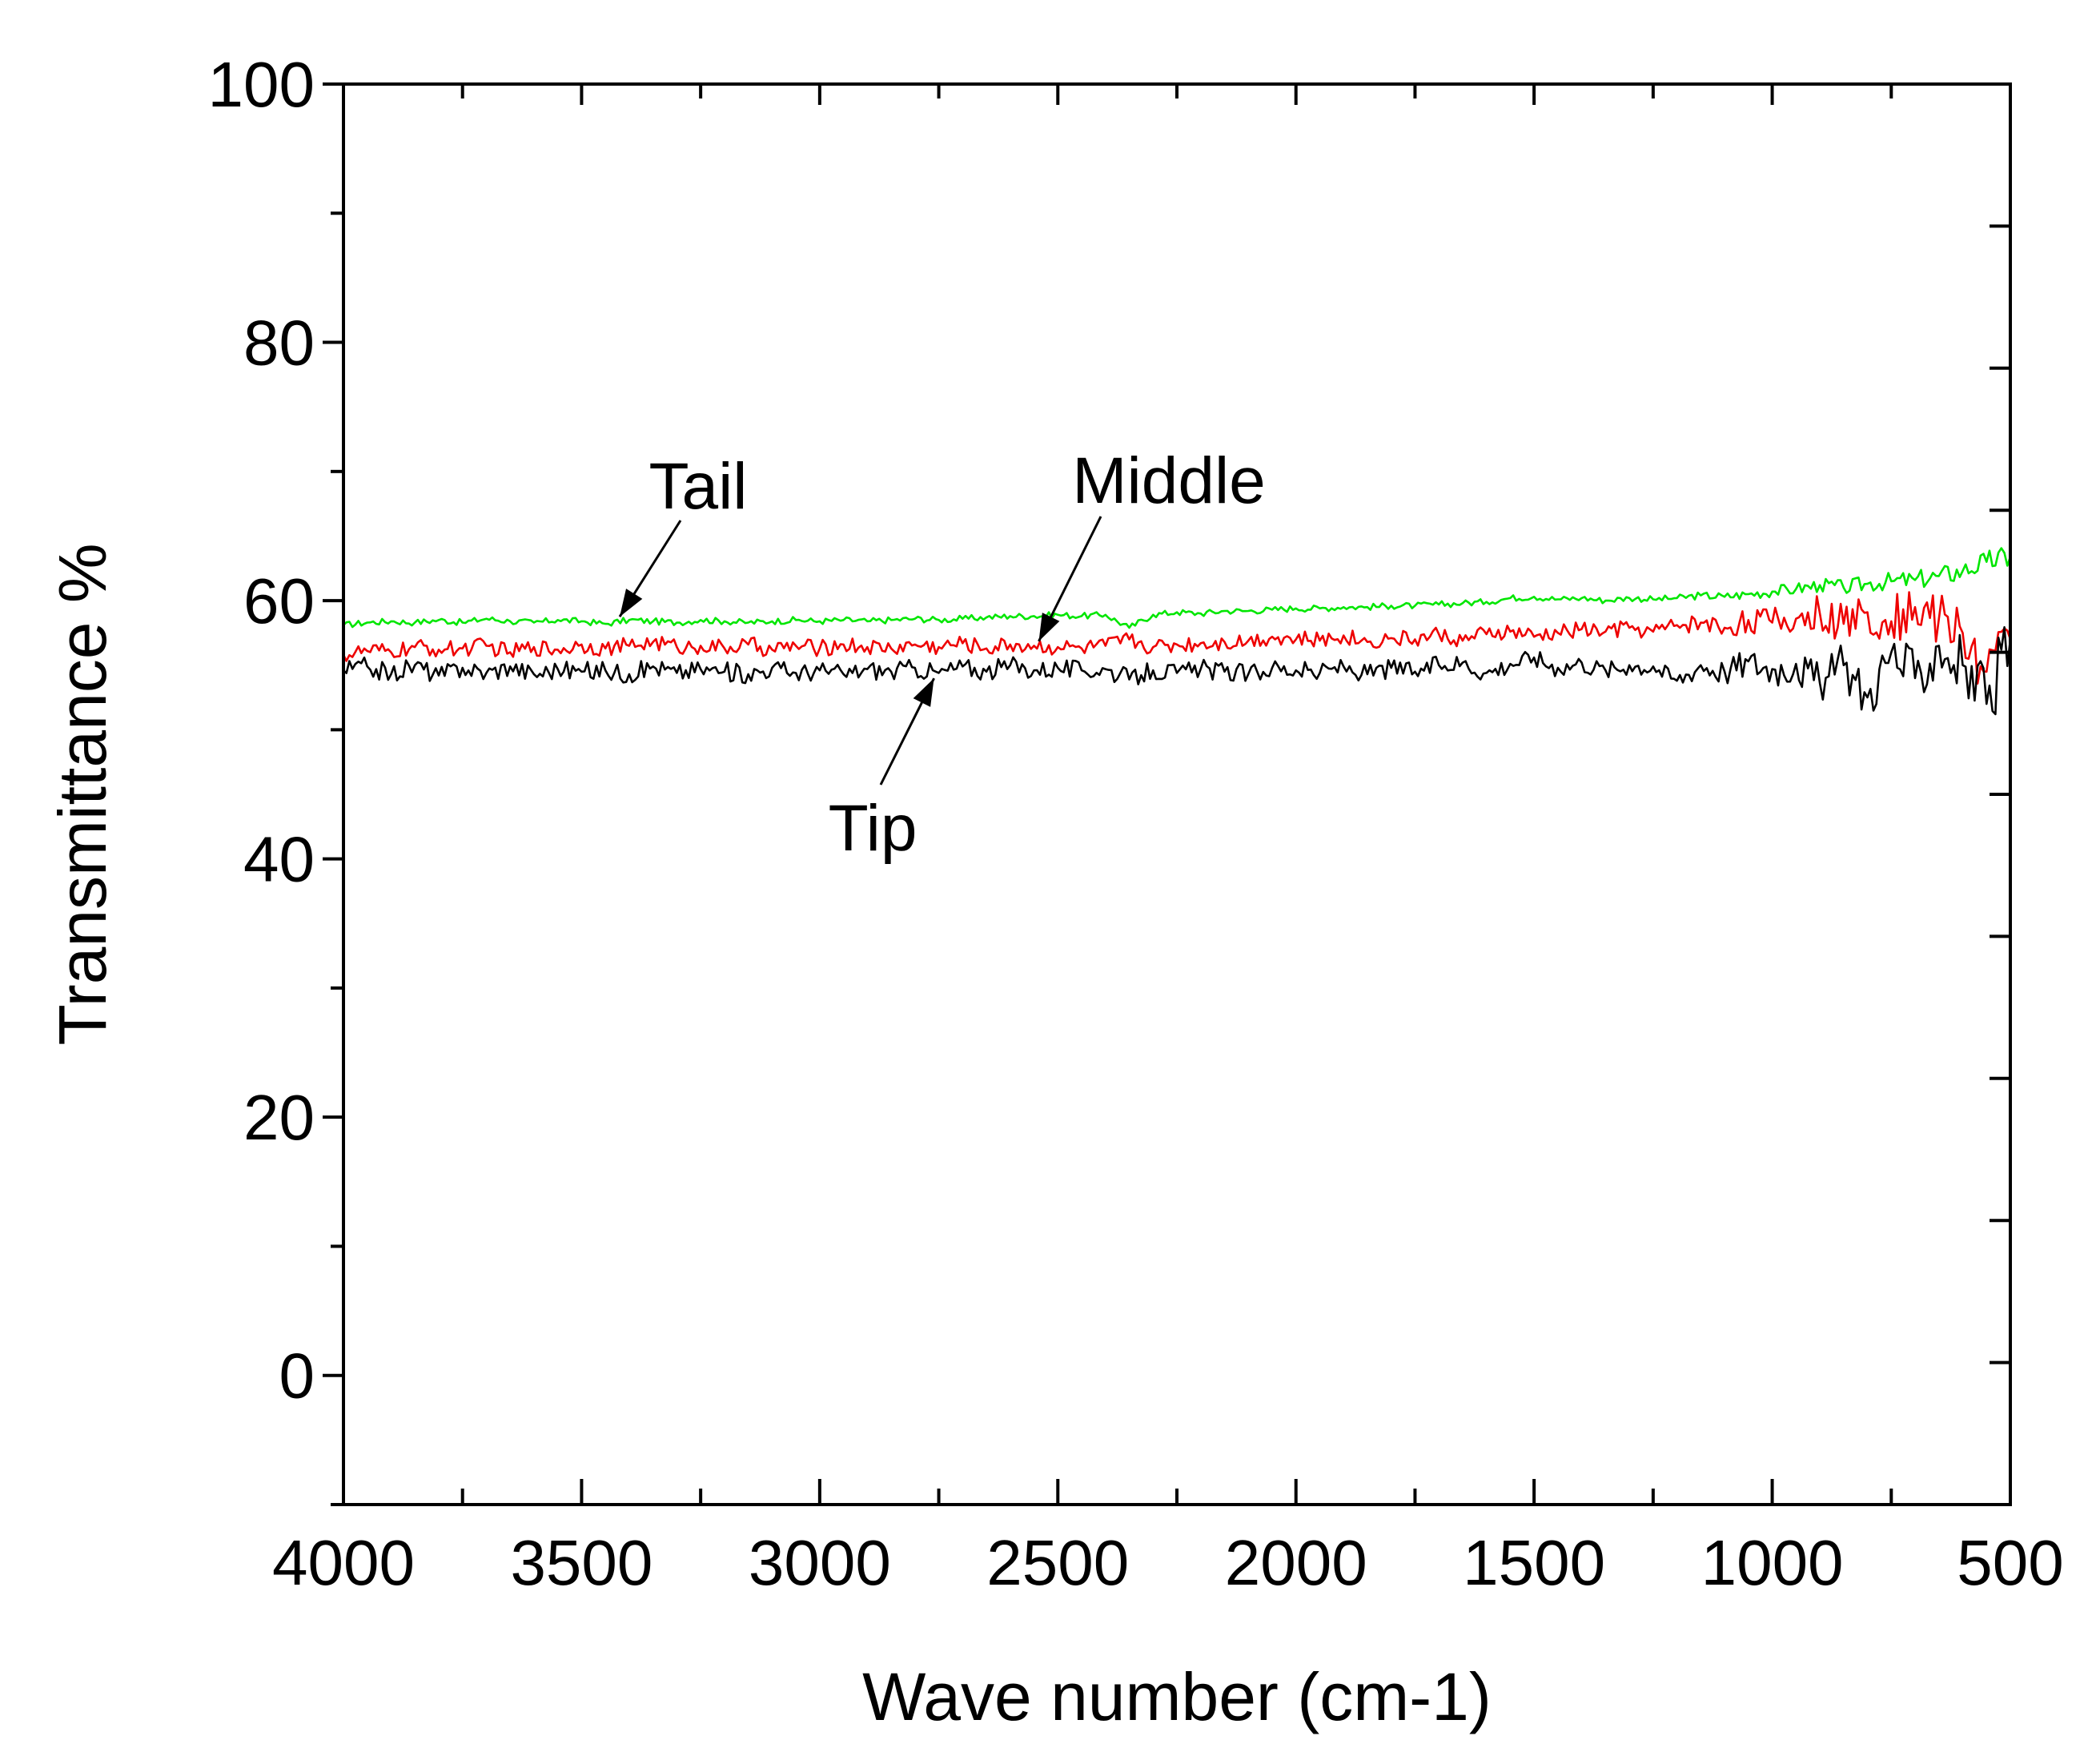 The image size is (2100, 1752). I want to click on x-tick-label: 3000, so click(820, 1562).